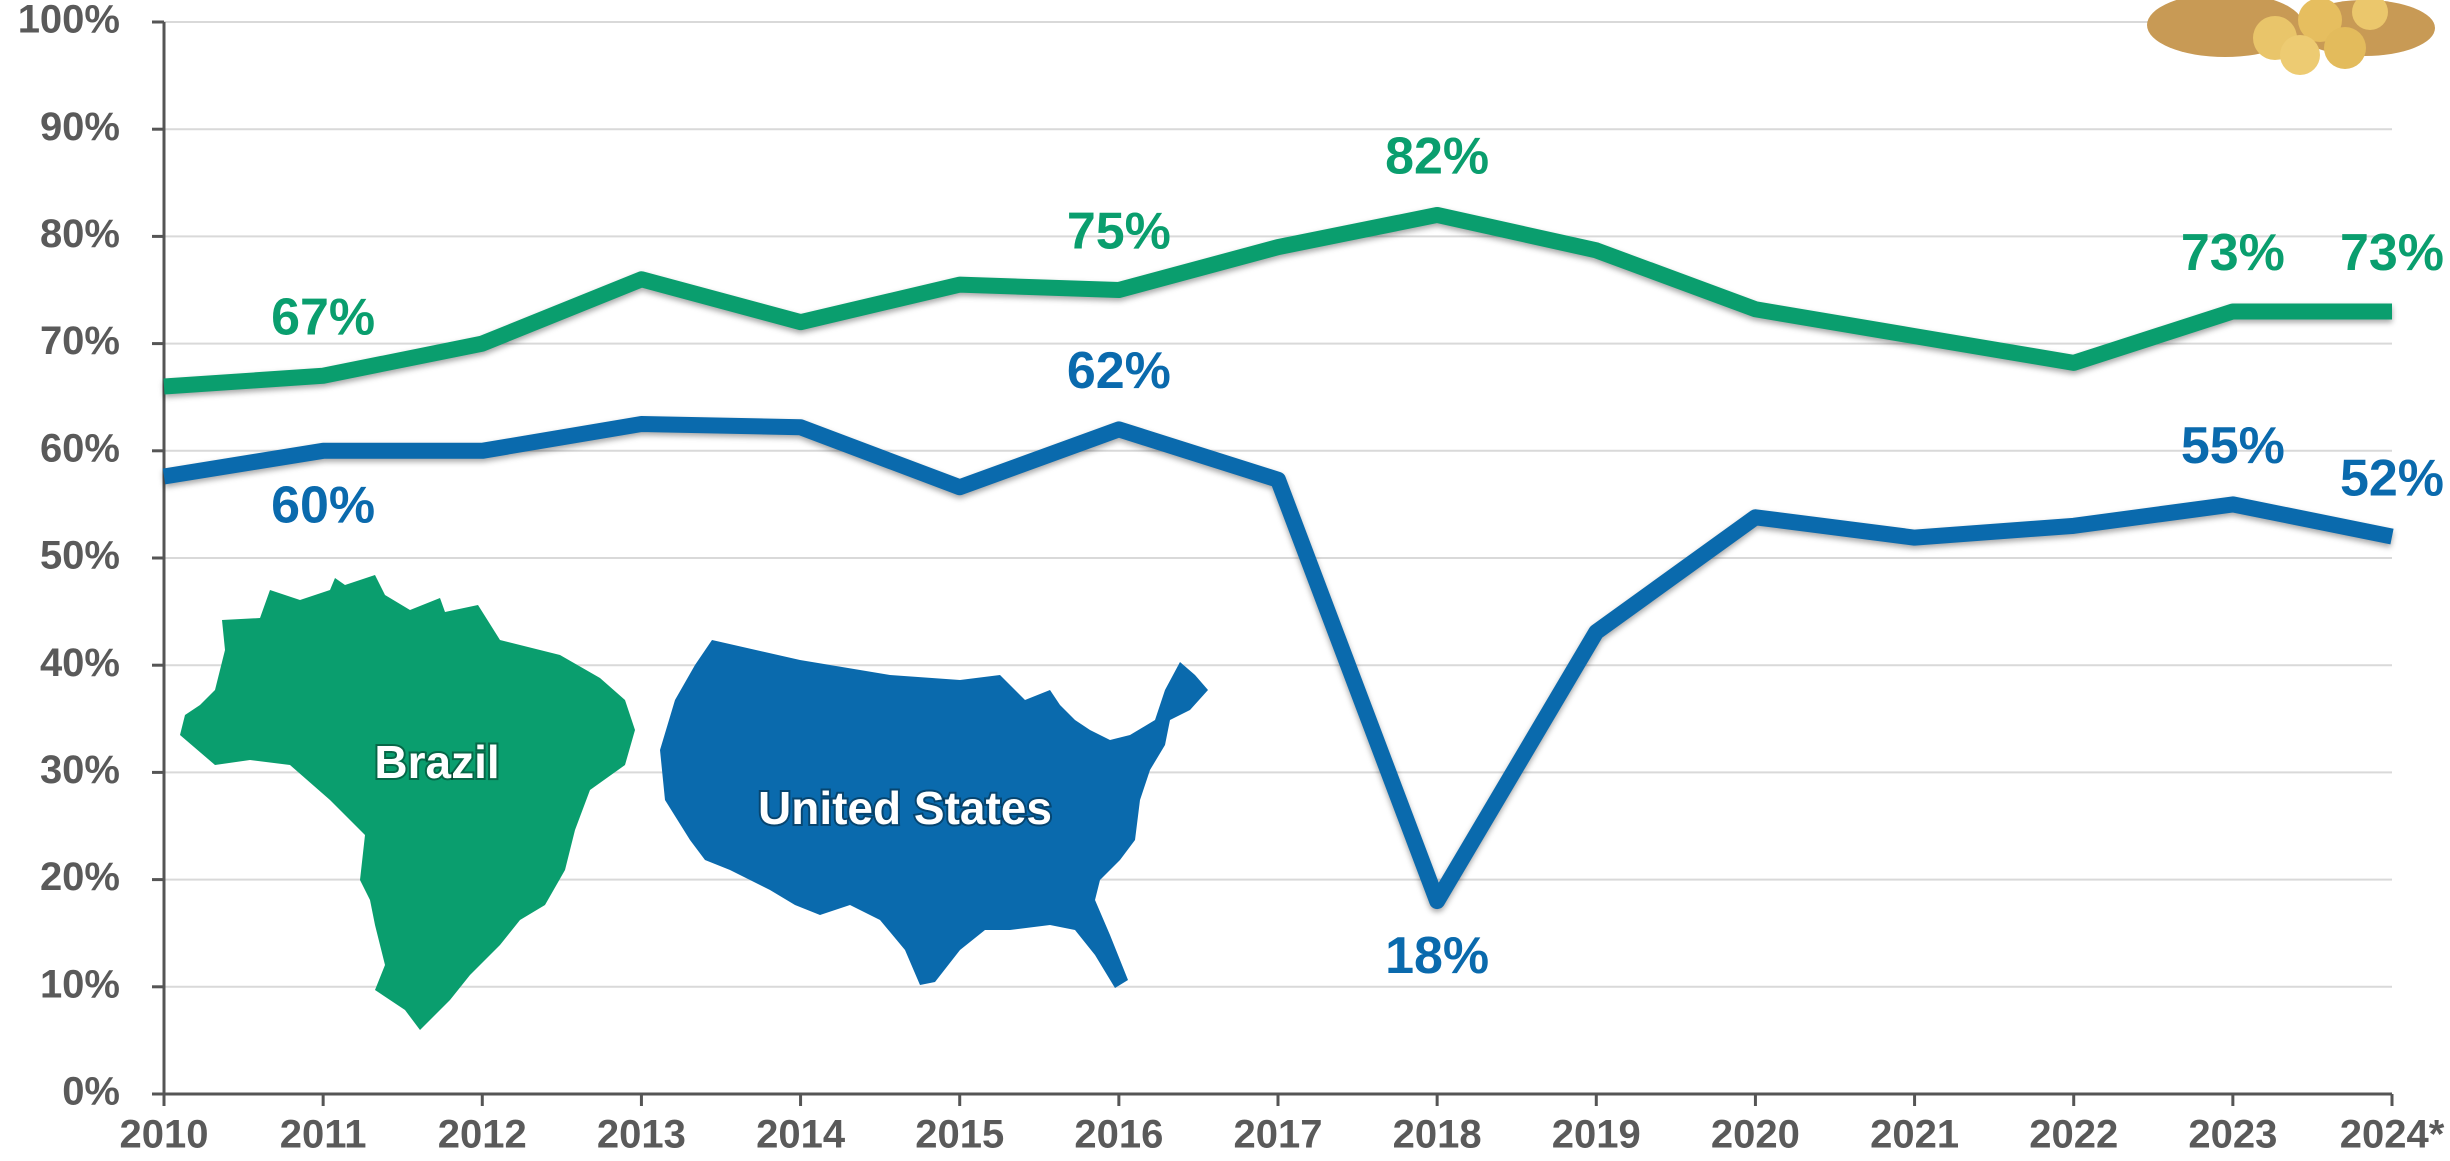 This screenshot has width=2450, height=1161. What do you see at coordinates (1437, 1135) in the screenshot?
I see `x-tick-label: 2018` at bounding box center [1437, 1135].